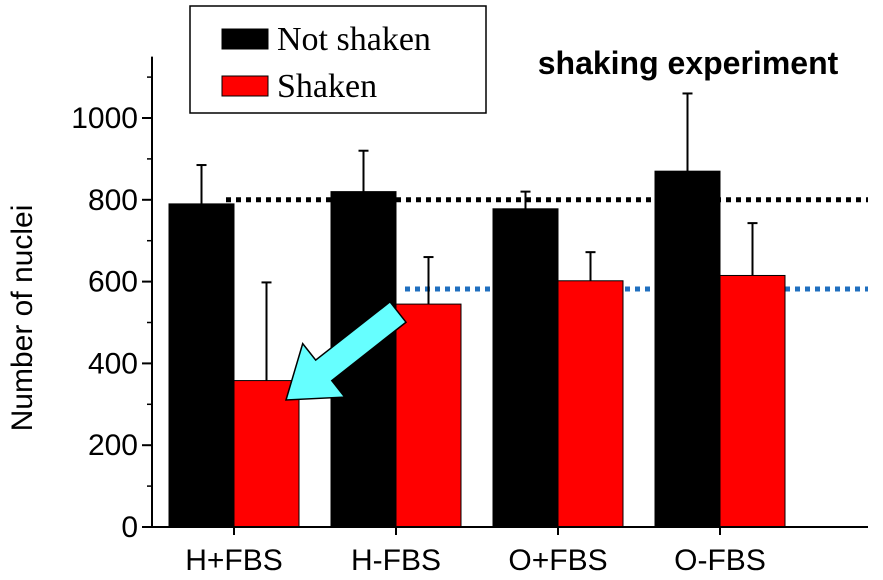 The image size is (883, 580). Describe the element at coordinates (245, 39) in the screenshot. I see `legend-swatch-not-shaken` at that location.